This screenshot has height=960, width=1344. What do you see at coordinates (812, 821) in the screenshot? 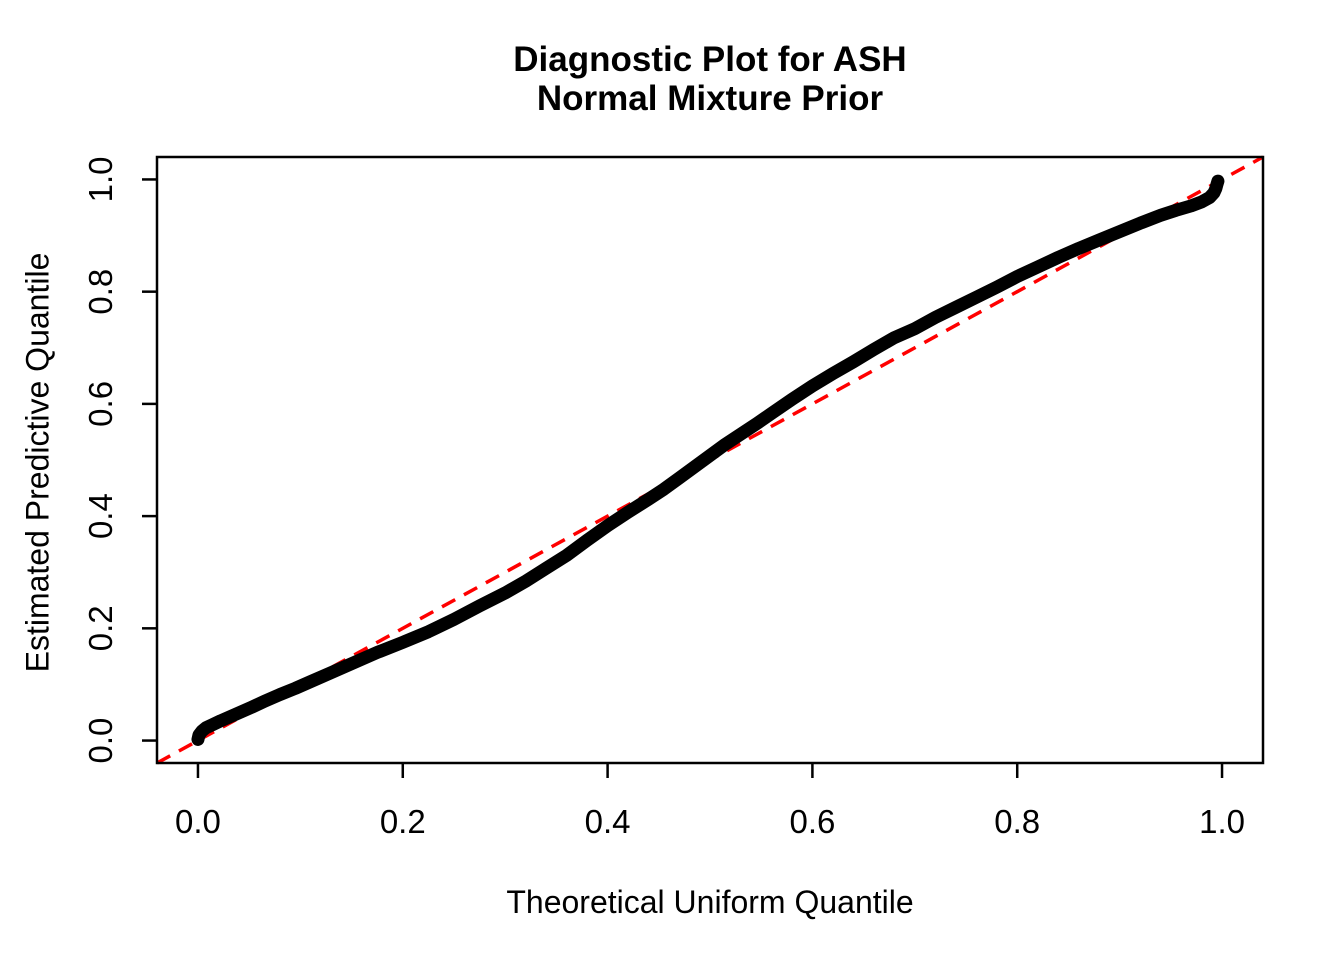
I see `x-tick-label: 0.6` at bounding box center [812, 821].